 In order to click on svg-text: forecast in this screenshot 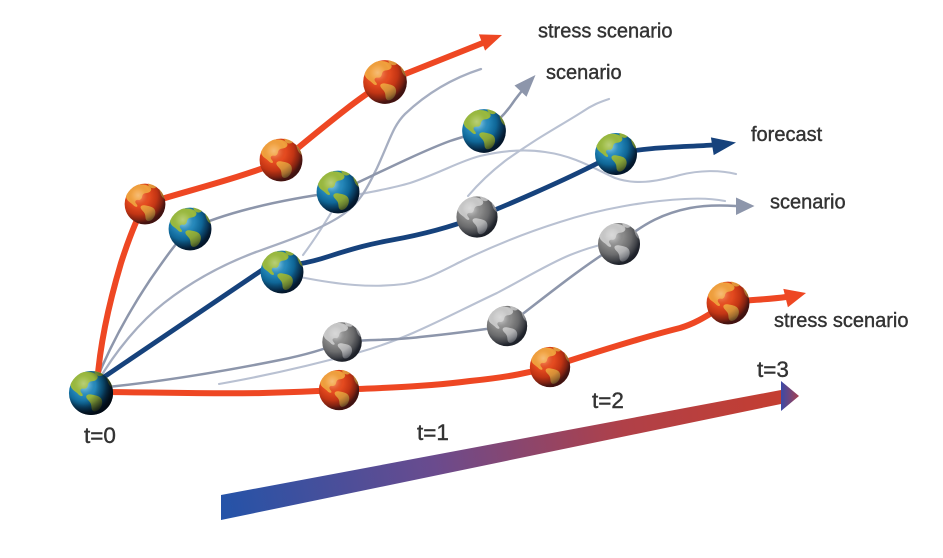, I will do `click(787, 135)`.